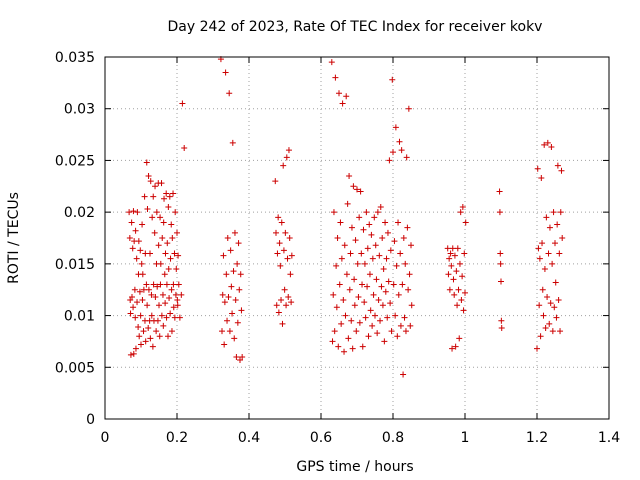  What do you see at coordinates (79, 213) in the screenshot?
I see `y-tick-label: 0.02` at bounding box center [79, 213].